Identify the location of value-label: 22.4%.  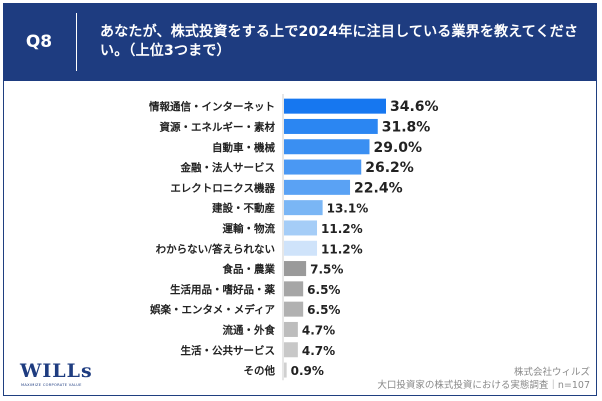
(378, 188).